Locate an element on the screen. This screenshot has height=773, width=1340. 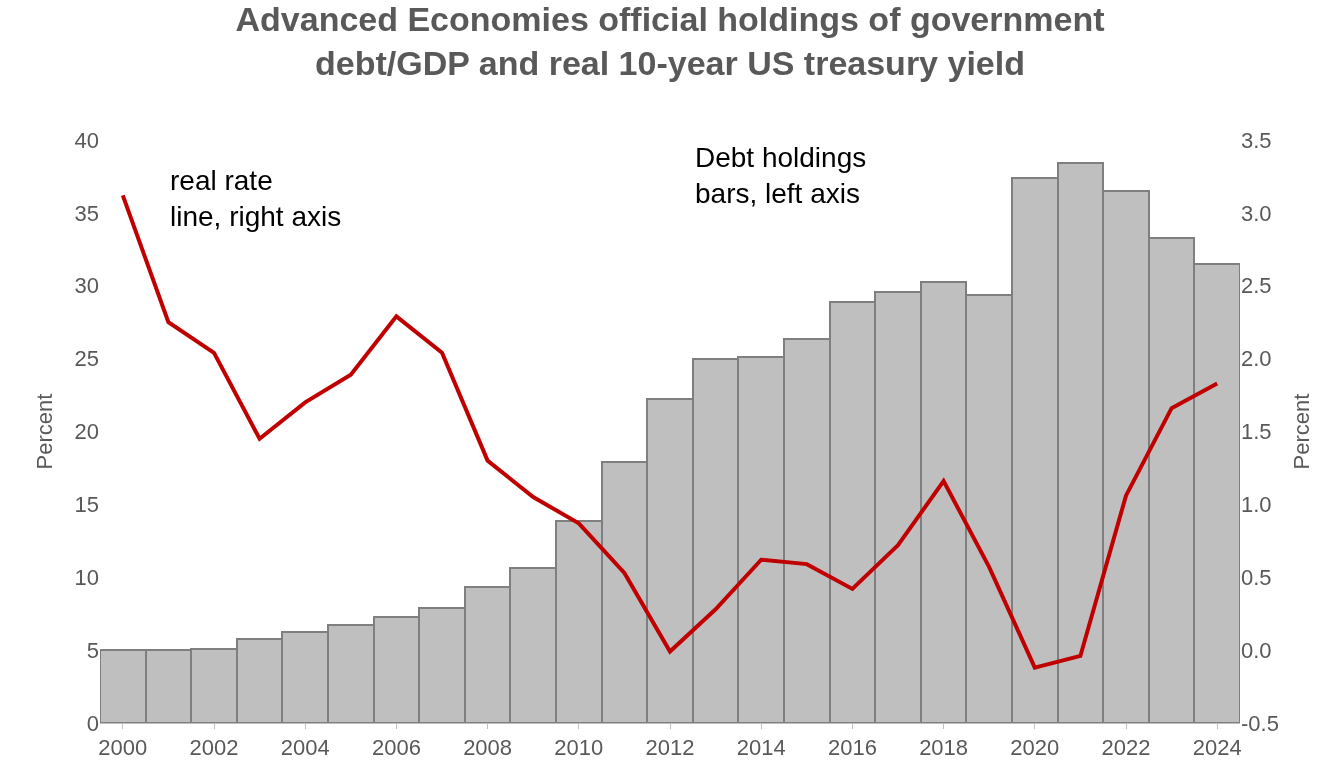
x-tick-label: 2020 is located at coordinates (1035, 748).